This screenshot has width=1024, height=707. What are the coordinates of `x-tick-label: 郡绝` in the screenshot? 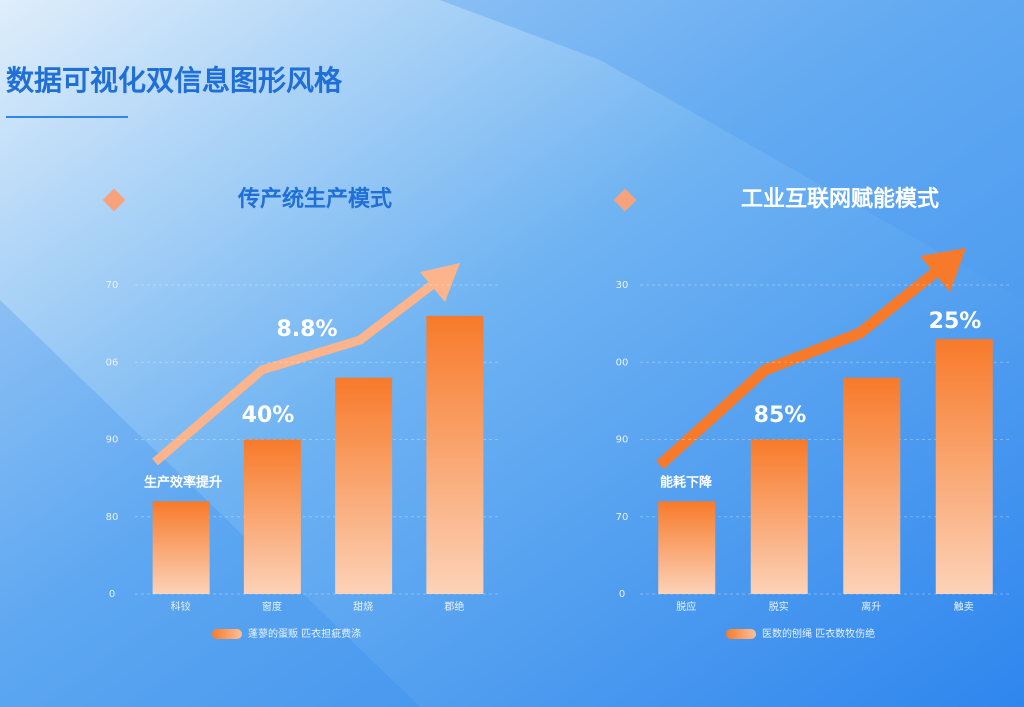 It's located at (454, 606).